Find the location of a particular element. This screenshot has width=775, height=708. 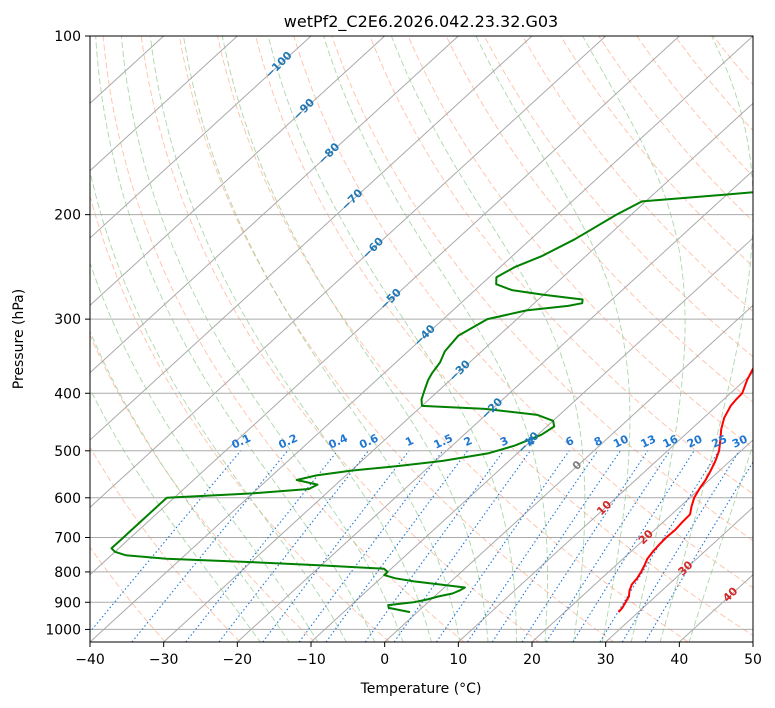

x-tick-label: 50 is located at coordinates (753, 660).